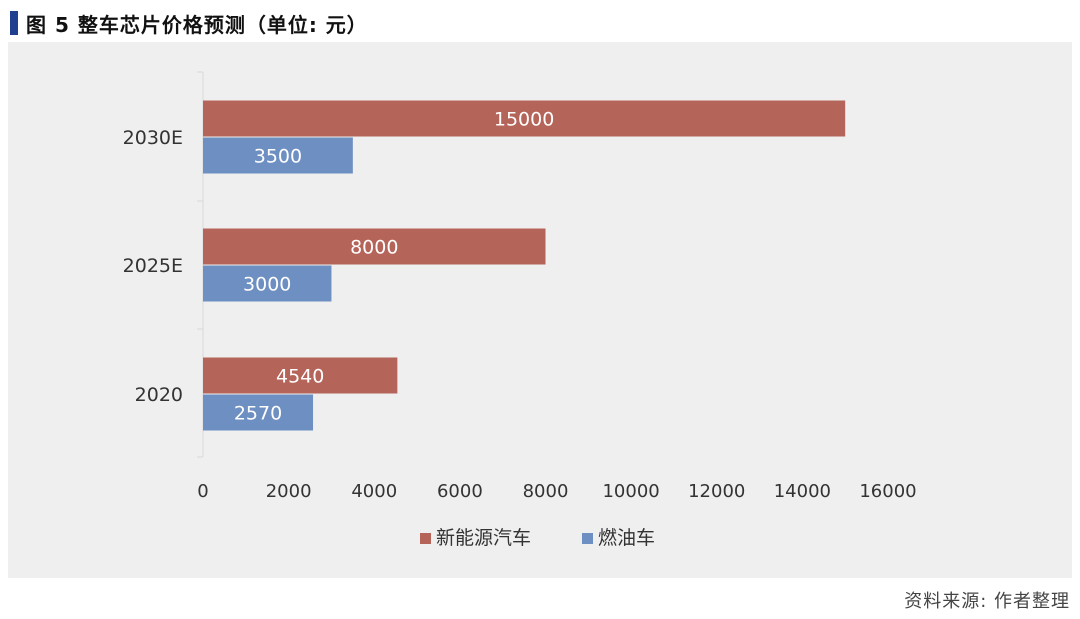 The height and width of the screenshot is (619, 1080). I want to click on category-label: 2025E, so click(153, 266).